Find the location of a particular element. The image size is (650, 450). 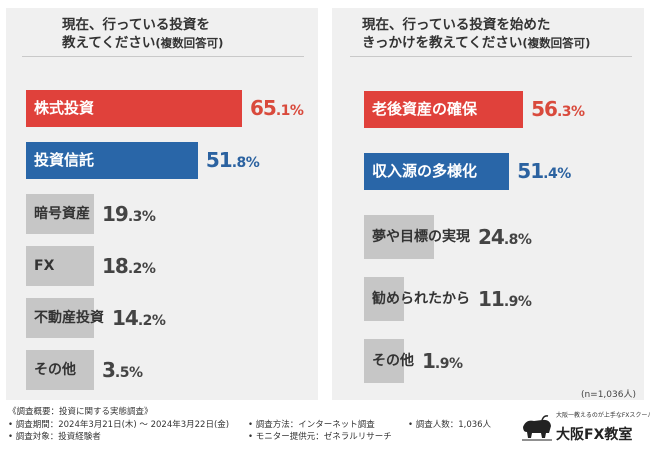

value-decimal: .4% is located at coordinates (557, 174).